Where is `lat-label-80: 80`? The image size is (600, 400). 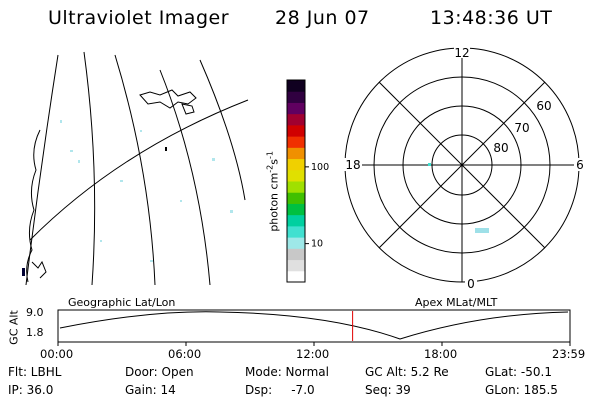 lat-label-80: 80 is located at coordinates (500, 148).